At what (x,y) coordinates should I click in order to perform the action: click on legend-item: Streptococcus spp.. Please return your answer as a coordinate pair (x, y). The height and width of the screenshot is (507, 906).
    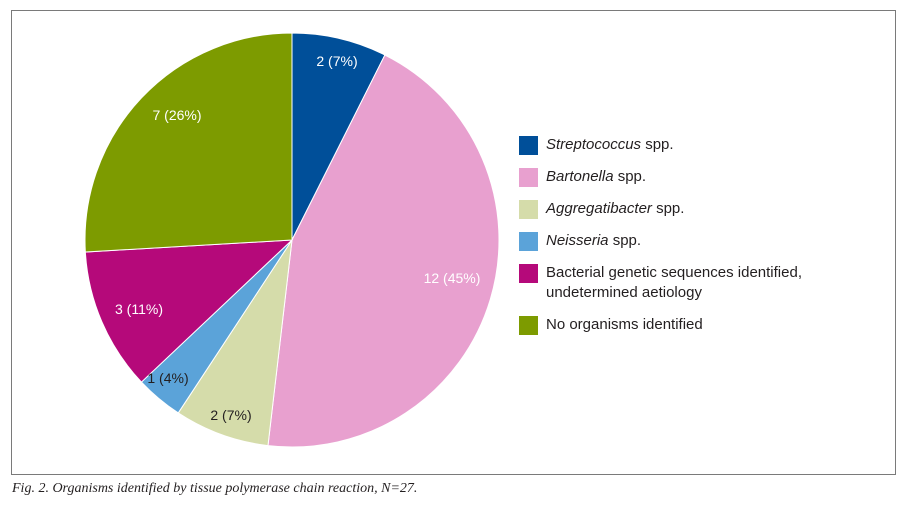
    Looking at the image, I should click on (689, 145).